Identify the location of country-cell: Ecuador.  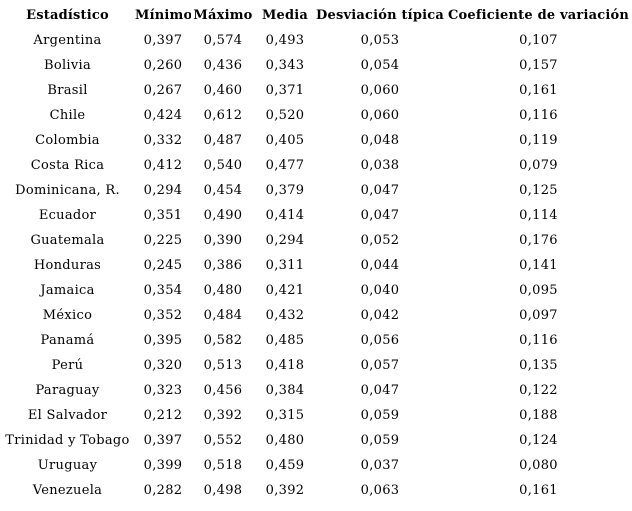
(67, 215).